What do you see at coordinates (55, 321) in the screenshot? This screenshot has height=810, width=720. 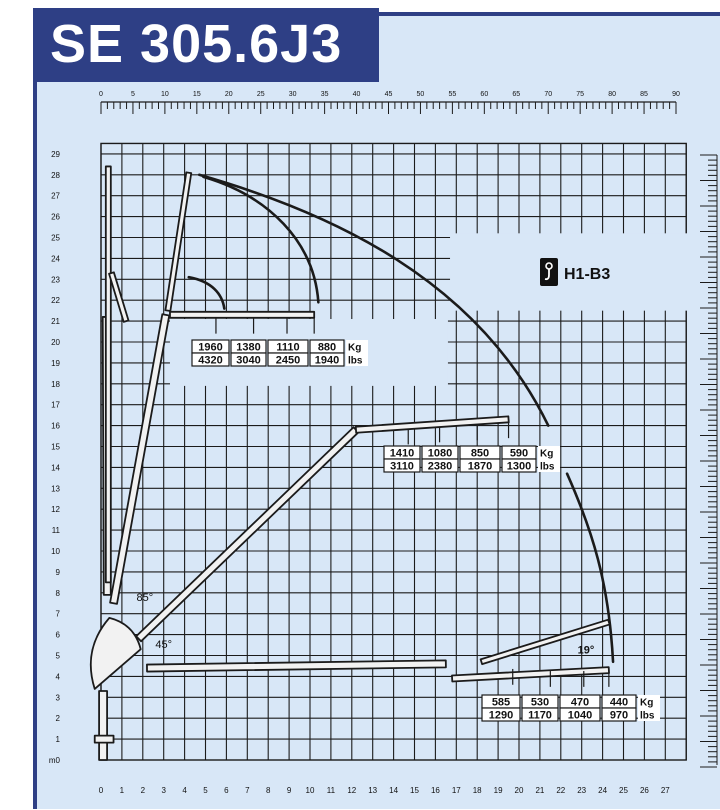 I see `y-axis-tick-label: 21` at bounding box center [55, 321].